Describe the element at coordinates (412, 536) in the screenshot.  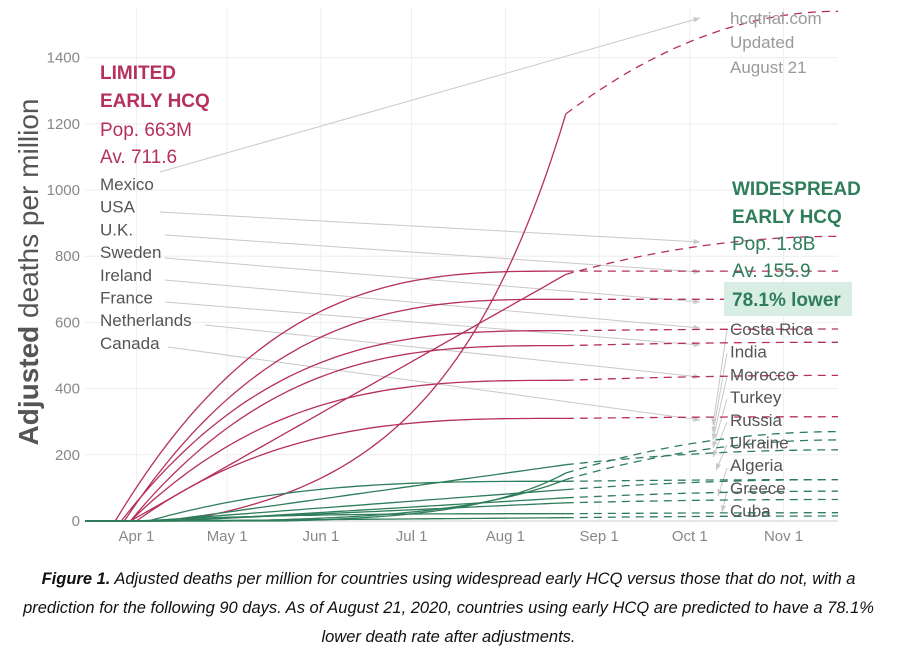
I see `x-tick-label: Jul 1` at that location.